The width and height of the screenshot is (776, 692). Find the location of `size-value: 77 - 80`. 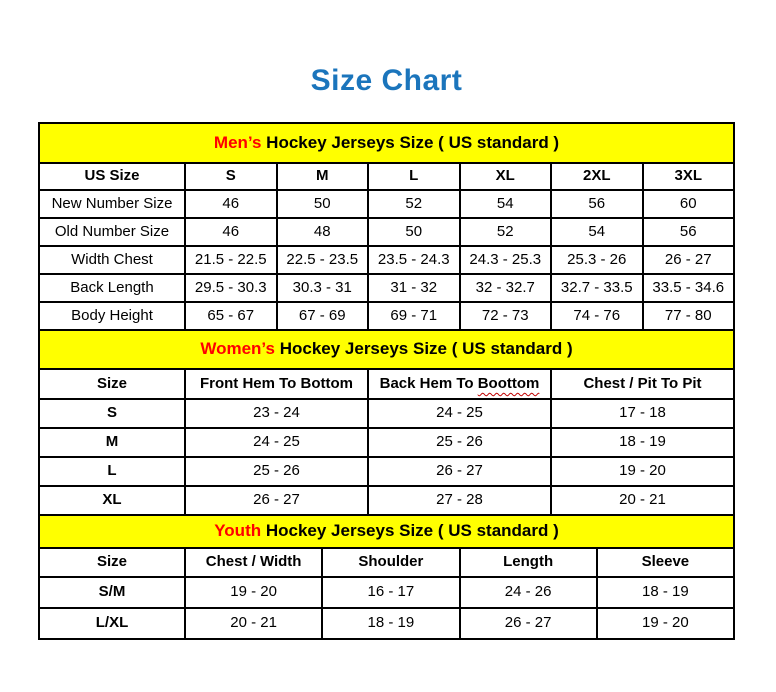

size-value: 77 - 80 is located at coordinates (688, 316).